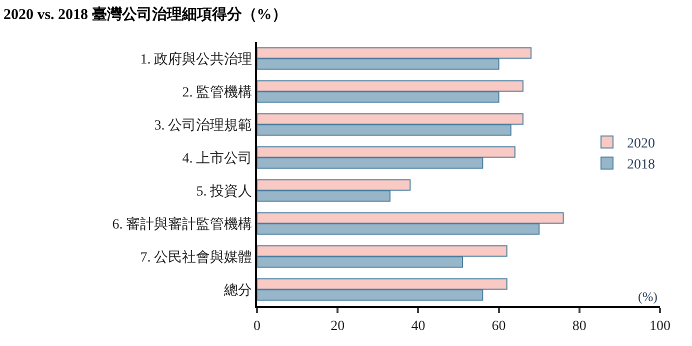 The height and width of the screenshot is (346, 692). What do you see at coordinates (337, 326) in the screenshot?
I see `x-tick-label: 20` at bounding box center [337, 326].